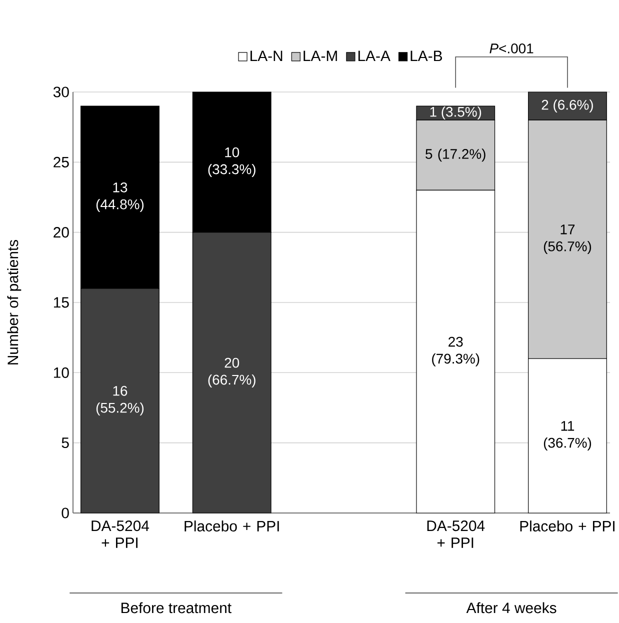 This screenshot has height=623, width=619. Describe the element at coordinates (65, 513) in the screenshot. I see `y-tick-label: 0` at that location.